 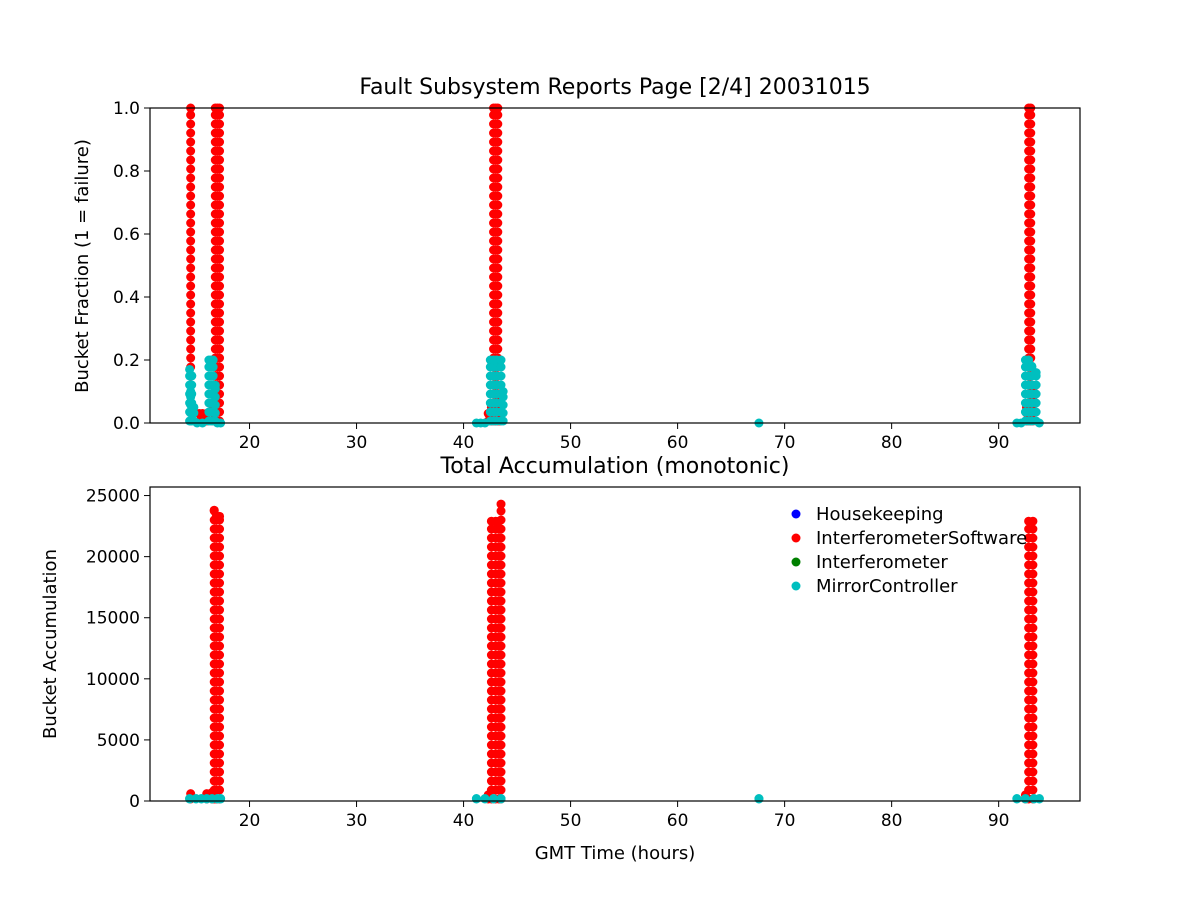 What do you see at coordinates (126, 172) in the screenshot?
I see `y-tick-label: 0.8` at bounding box center [126, 172].